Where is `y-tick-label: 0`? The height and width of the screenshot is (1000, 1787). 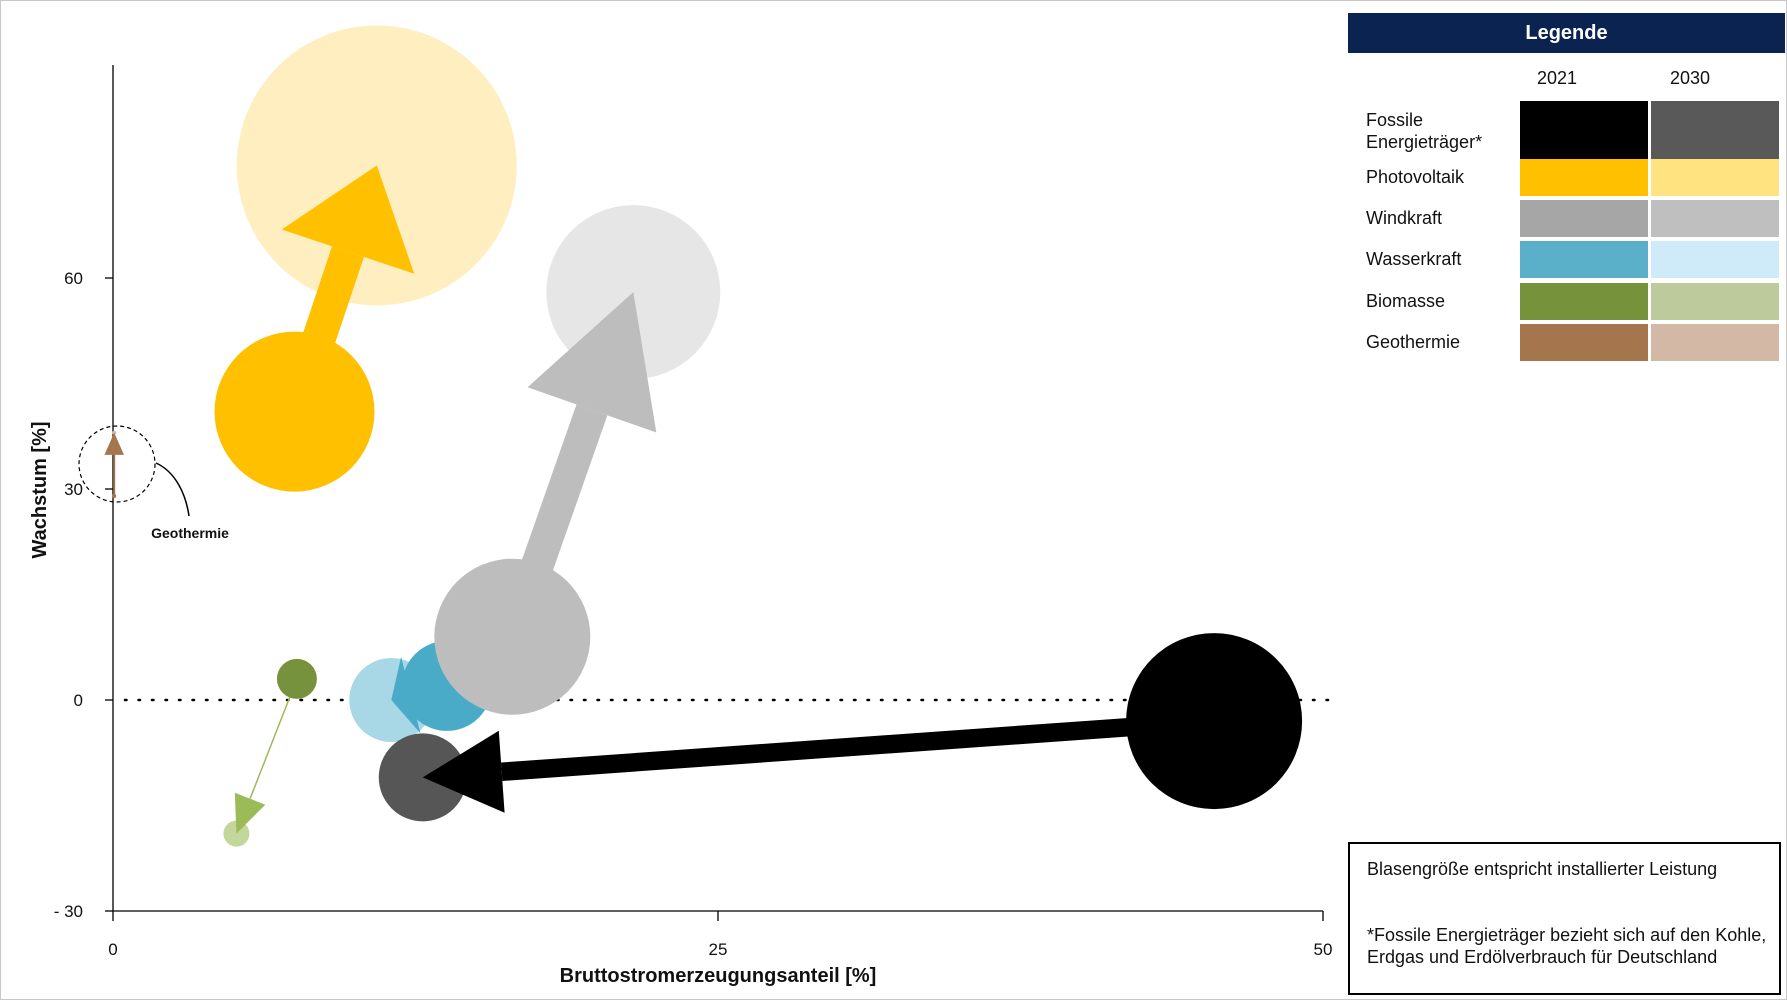
y-tick-label: 0 is located at coordinates (78, 700).